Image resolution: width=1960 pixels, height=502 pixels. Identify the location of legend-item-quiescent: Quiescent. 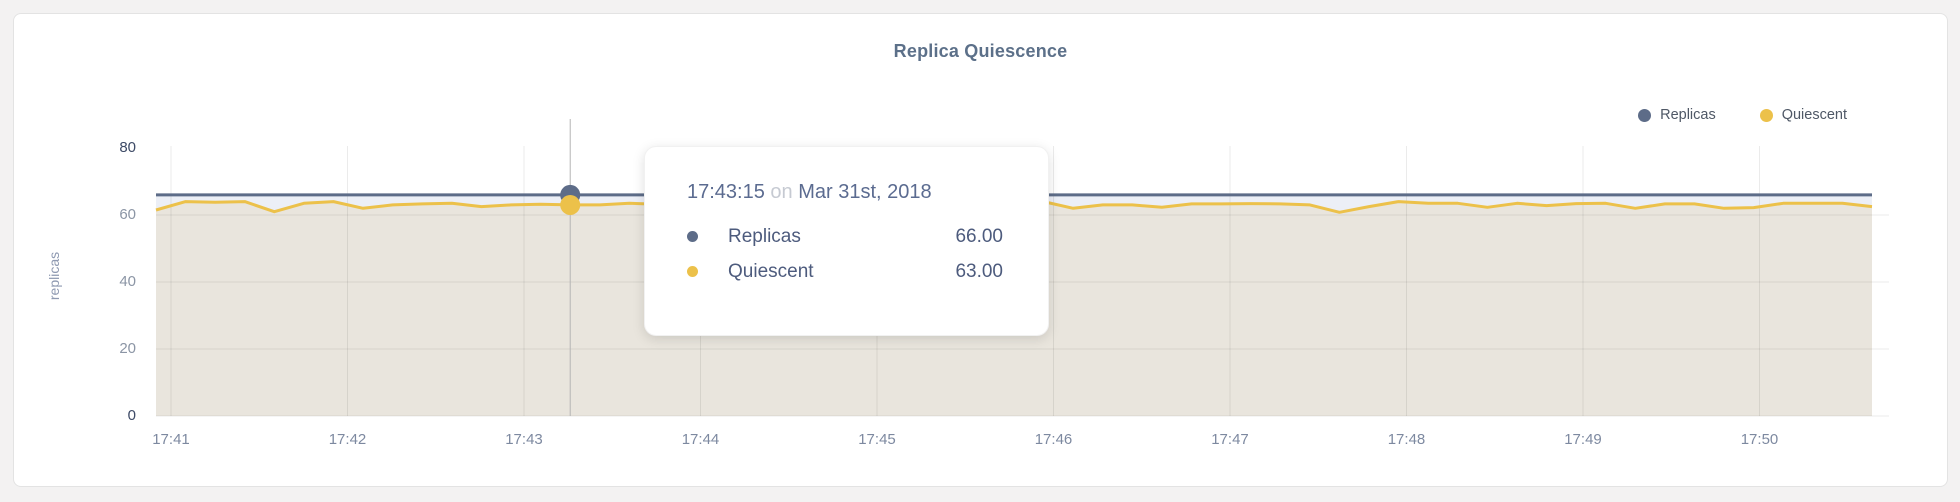
(1803, 115).